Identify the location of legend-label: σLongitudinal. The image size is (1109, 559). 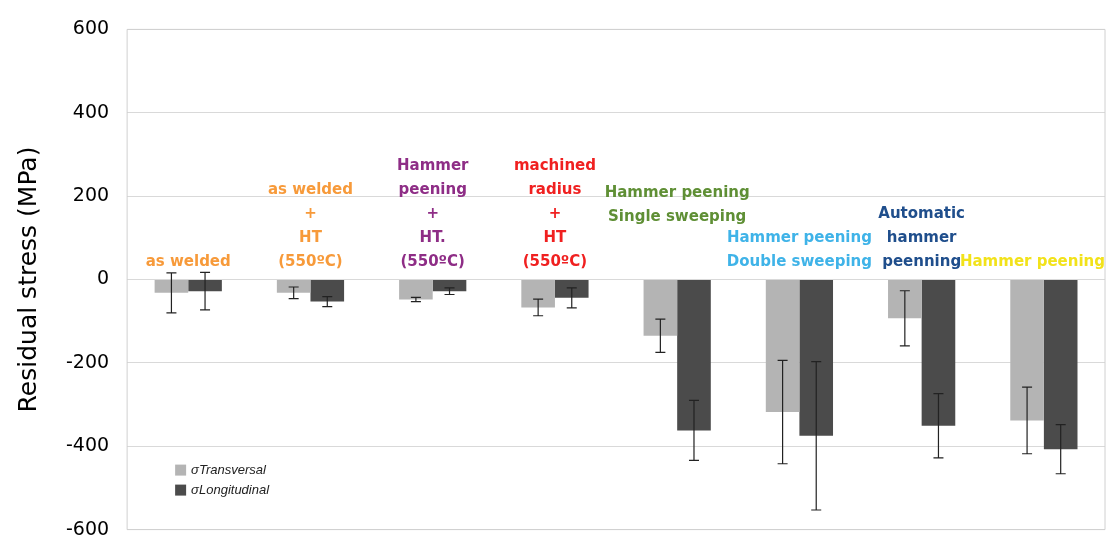
(231, 490).